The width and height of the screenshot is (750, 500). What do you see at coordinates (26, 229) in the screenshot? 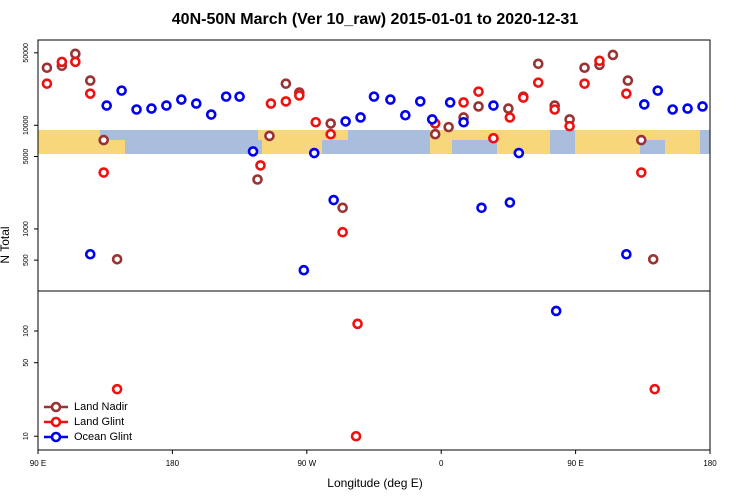
I see `y-tick-label: 1000` at bounding box center [26, 229].